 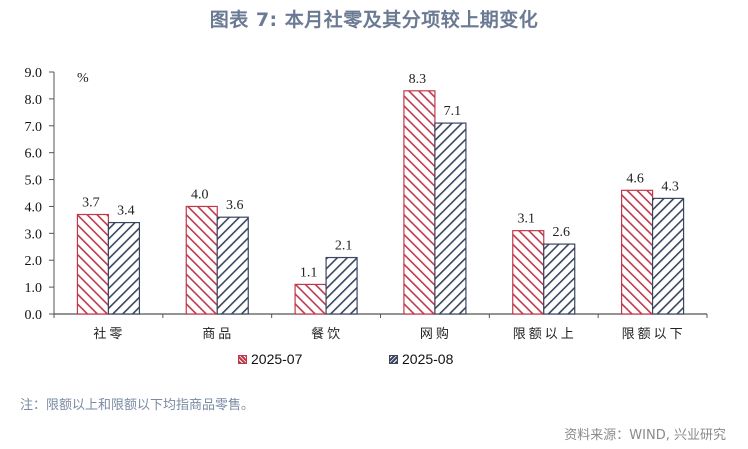 I want to click on bar-2025-07-网购, so click(x=419, y=202).